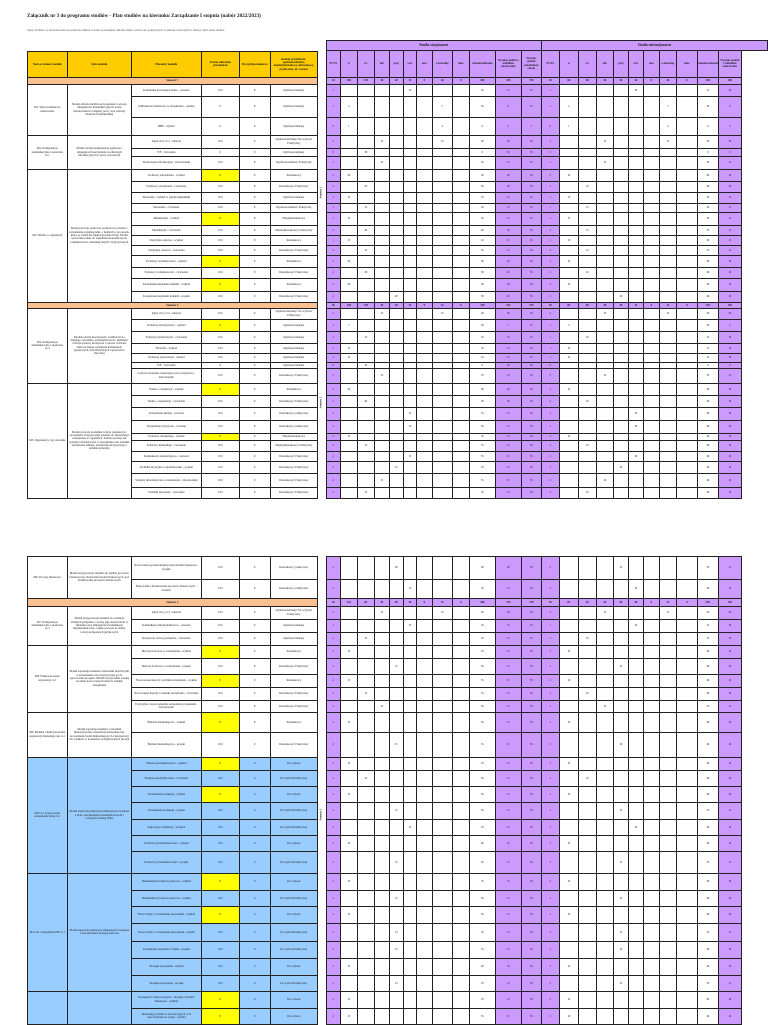 Image resolution: width=768 pixels, height=1025 pixels. Describe the element at coordinates (294, 175) in the screenshot. I see `course-type: Kierunkowy` at that location.